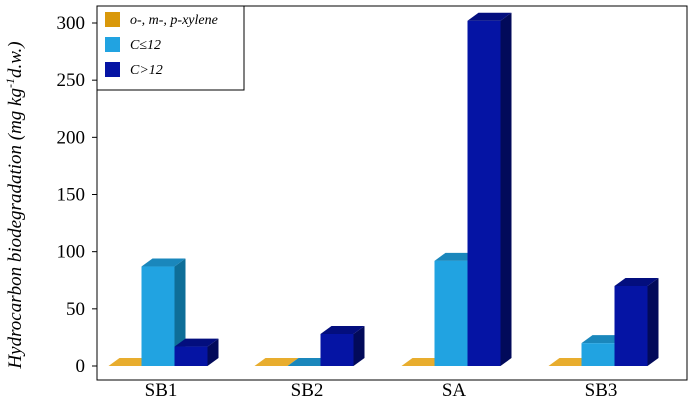 The width and height of the screenshot is (699, 404). Describe the element at coordinates (15, 59) in the screenshot. I see `y-axis-label-tail: d.w.)` at that location.